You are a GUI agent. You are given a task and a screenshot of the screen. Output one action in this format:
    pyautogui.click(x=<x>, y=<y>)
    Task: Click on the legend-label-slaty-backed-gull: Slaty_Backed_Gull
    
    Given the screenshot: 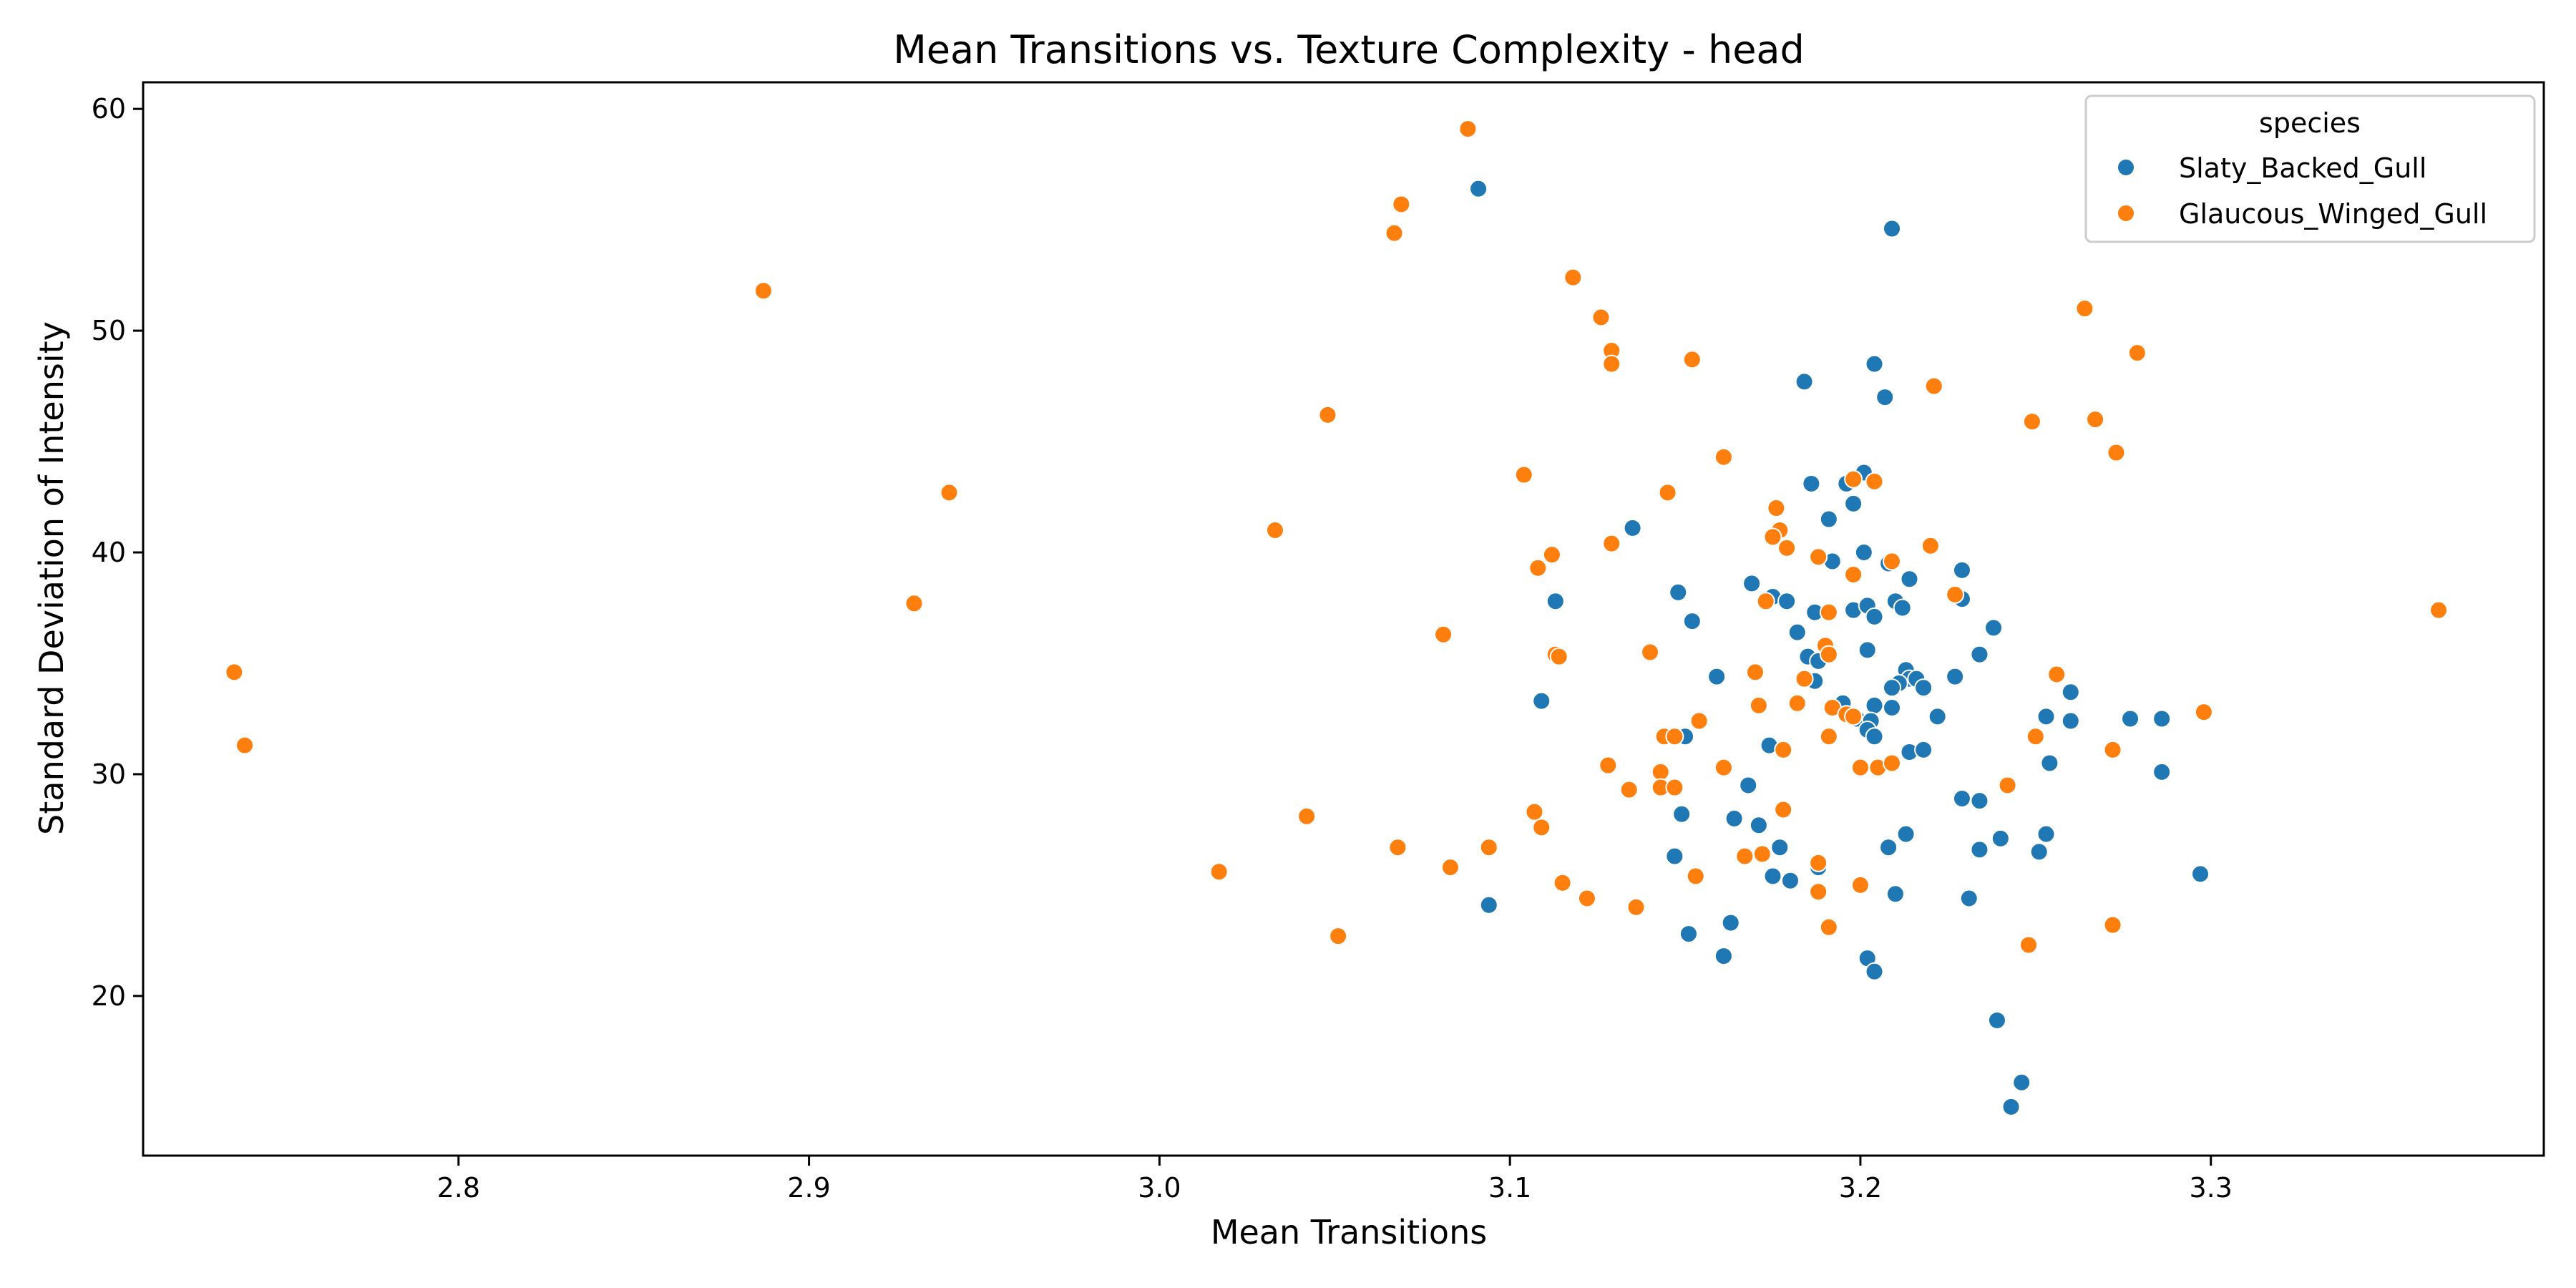 What is the action you would take?
    pyautogui.click(x=2302, y=168)
    